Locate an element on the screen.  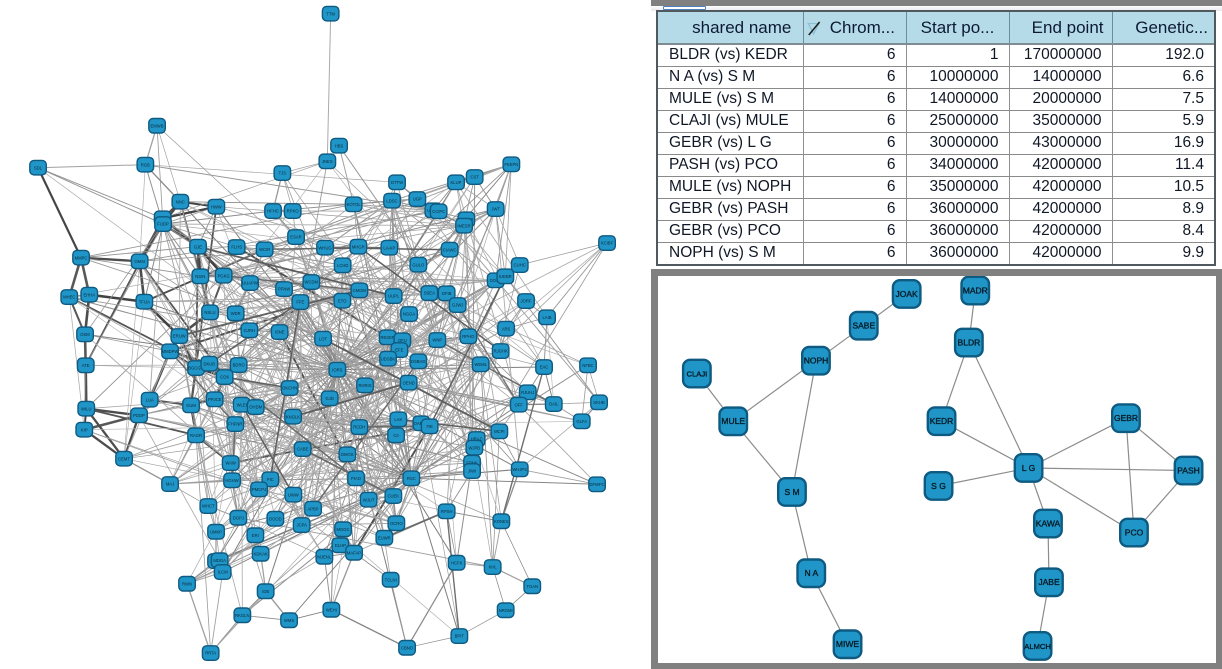
svg-text: ILCM is located at coordinates (223, 572).